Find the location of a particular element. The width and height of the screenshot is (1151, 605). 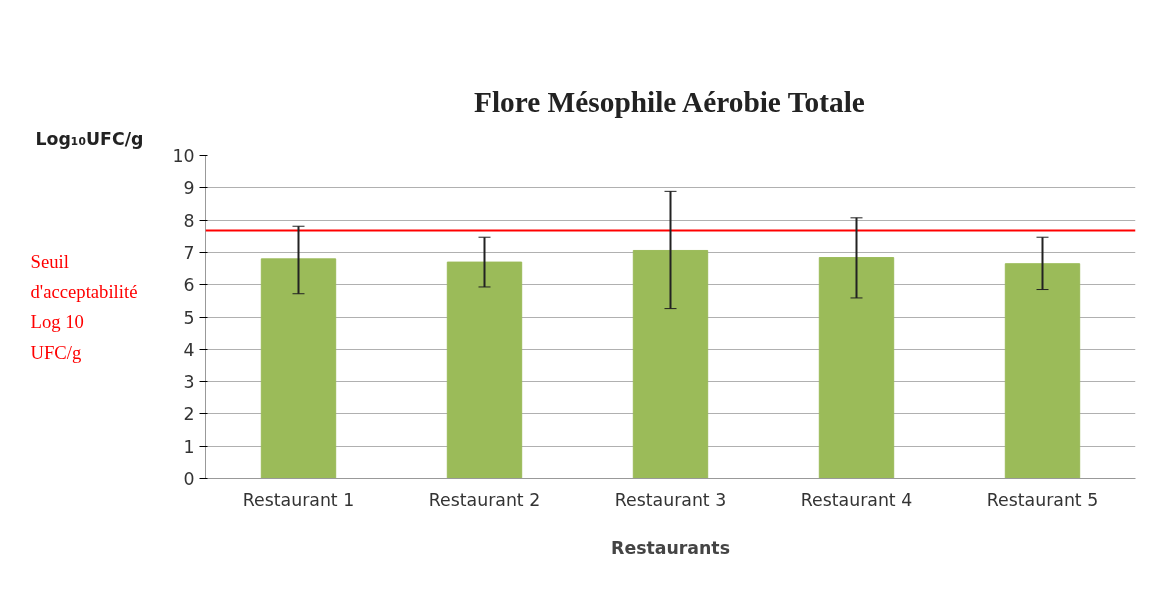

y-tick-label: 6 is located at coordinates (189, 285).